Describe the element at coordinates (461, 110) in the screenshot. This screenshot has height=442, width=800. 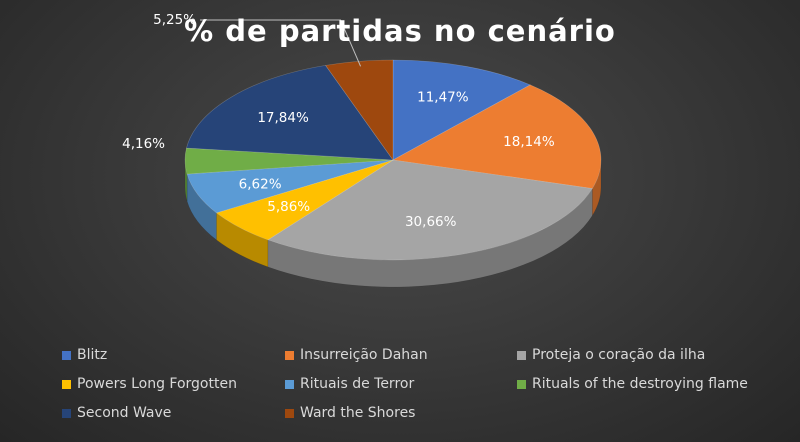
I see `pie-slice-blitz` at that location.